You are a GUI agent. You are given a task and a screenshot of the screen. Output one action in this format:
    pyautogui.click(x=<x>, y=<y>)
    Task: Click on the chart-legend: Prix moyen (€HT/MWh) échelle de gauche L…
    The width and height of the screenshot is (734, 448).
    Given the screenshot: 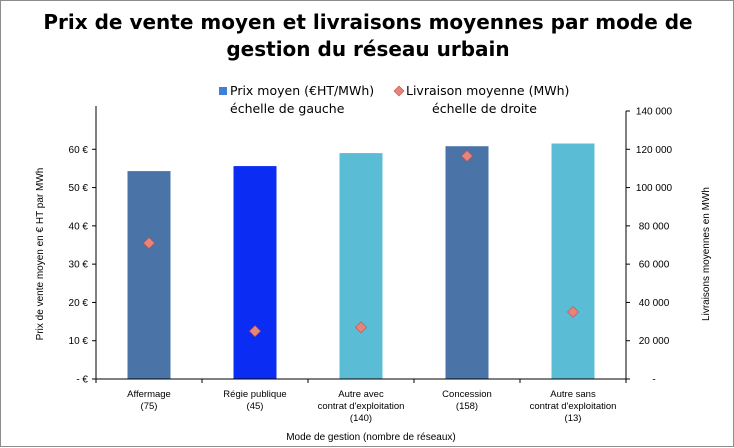 What is the action you would take?
    pyautogui.click(x=394, y=99)
    